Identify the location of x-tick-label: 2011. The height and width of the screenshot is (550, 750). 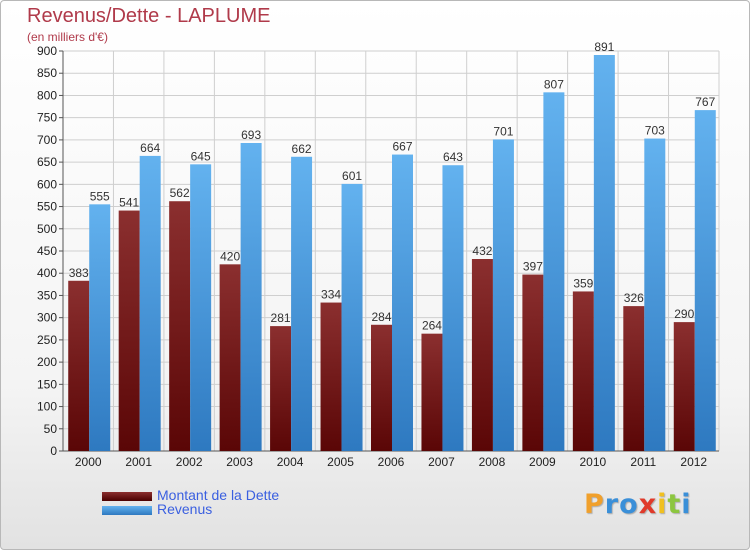
(643, 462).